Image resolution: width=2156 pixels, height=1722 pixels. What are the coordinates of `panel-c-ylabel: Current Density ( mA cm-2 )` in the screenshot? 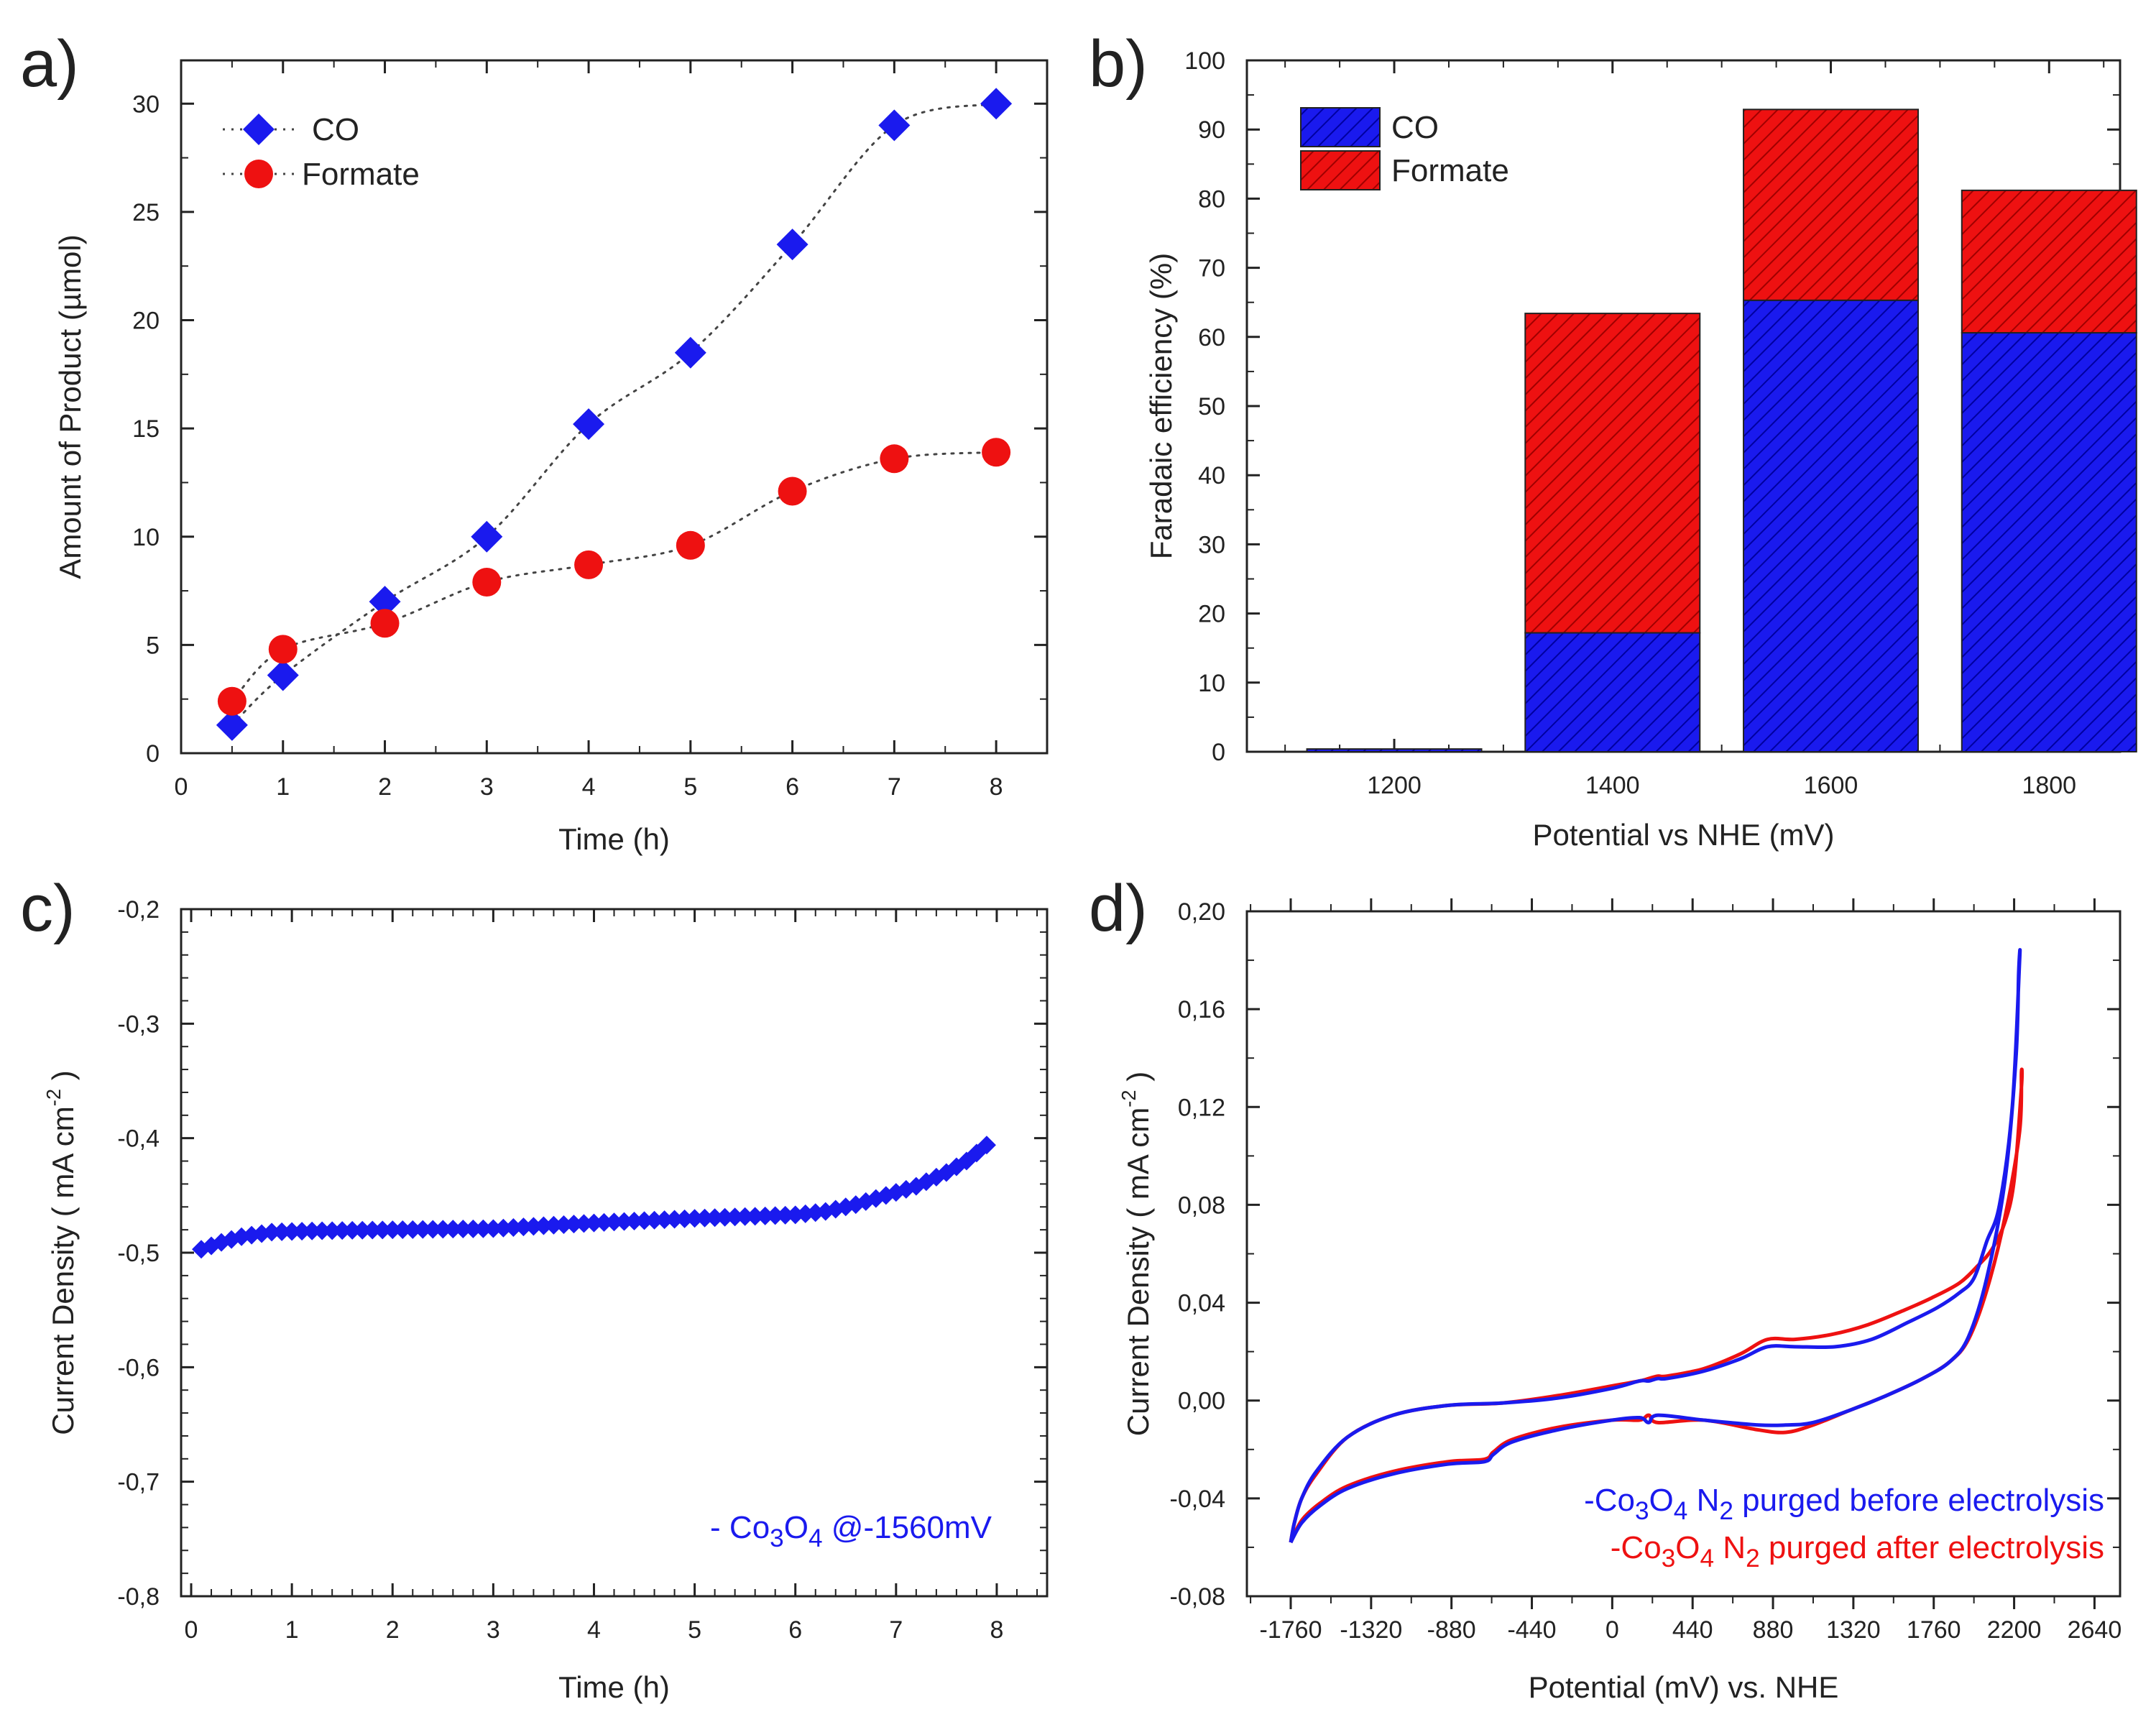 It's located at (61, 1252).